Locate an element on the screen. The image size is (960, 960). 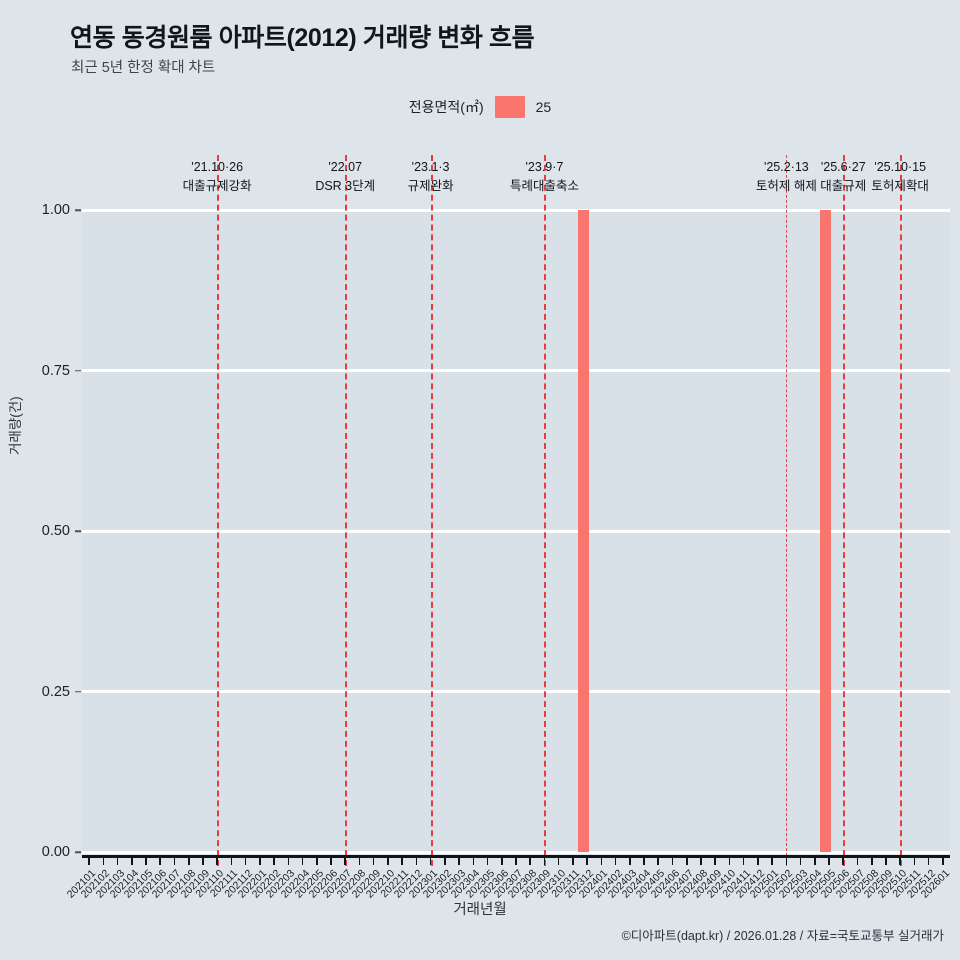
event-label: 규제완화 is located at coordinates (430, 186).